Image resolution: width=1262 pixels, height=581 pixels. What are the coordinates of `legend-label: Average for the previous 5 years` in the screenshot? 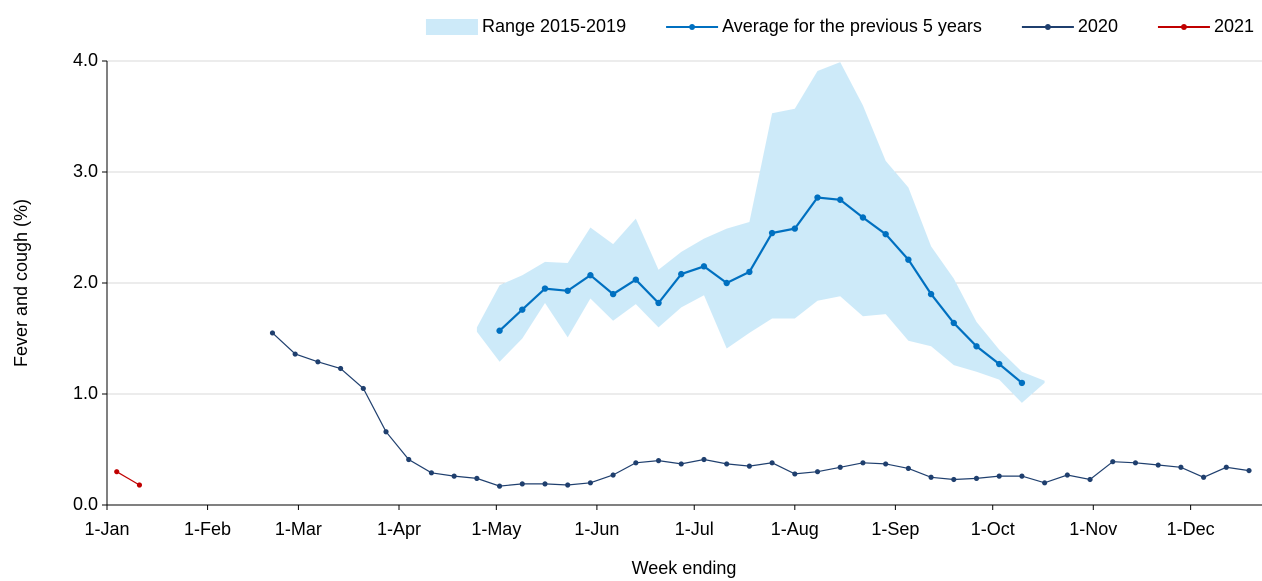 It's located at (852, 26).